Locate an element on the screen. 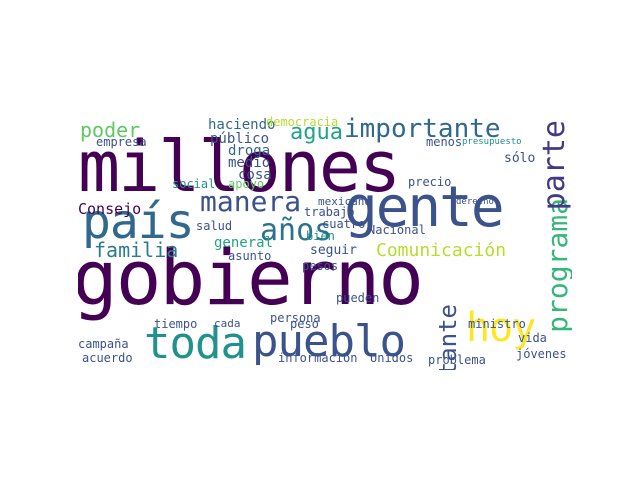 The width and height of the screenshot is (640, 480). word-acuerdo: acuerdo is located at coordinates (107, 358).